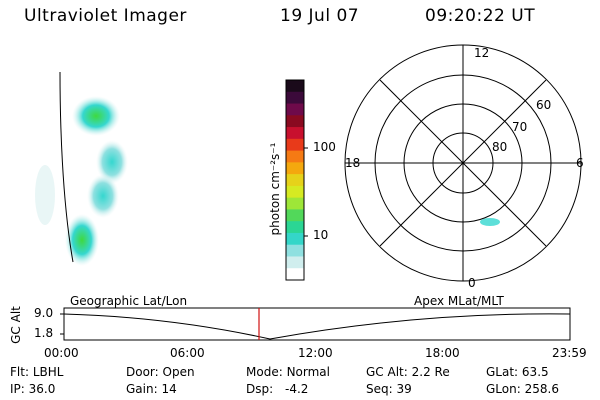 Image resolution: width=600 pixels, height=400 pixels. What do you see at coordinates (472, 283) in the screenshot?
I see `polar-label-0: 0` at bounding box center [472, 283].